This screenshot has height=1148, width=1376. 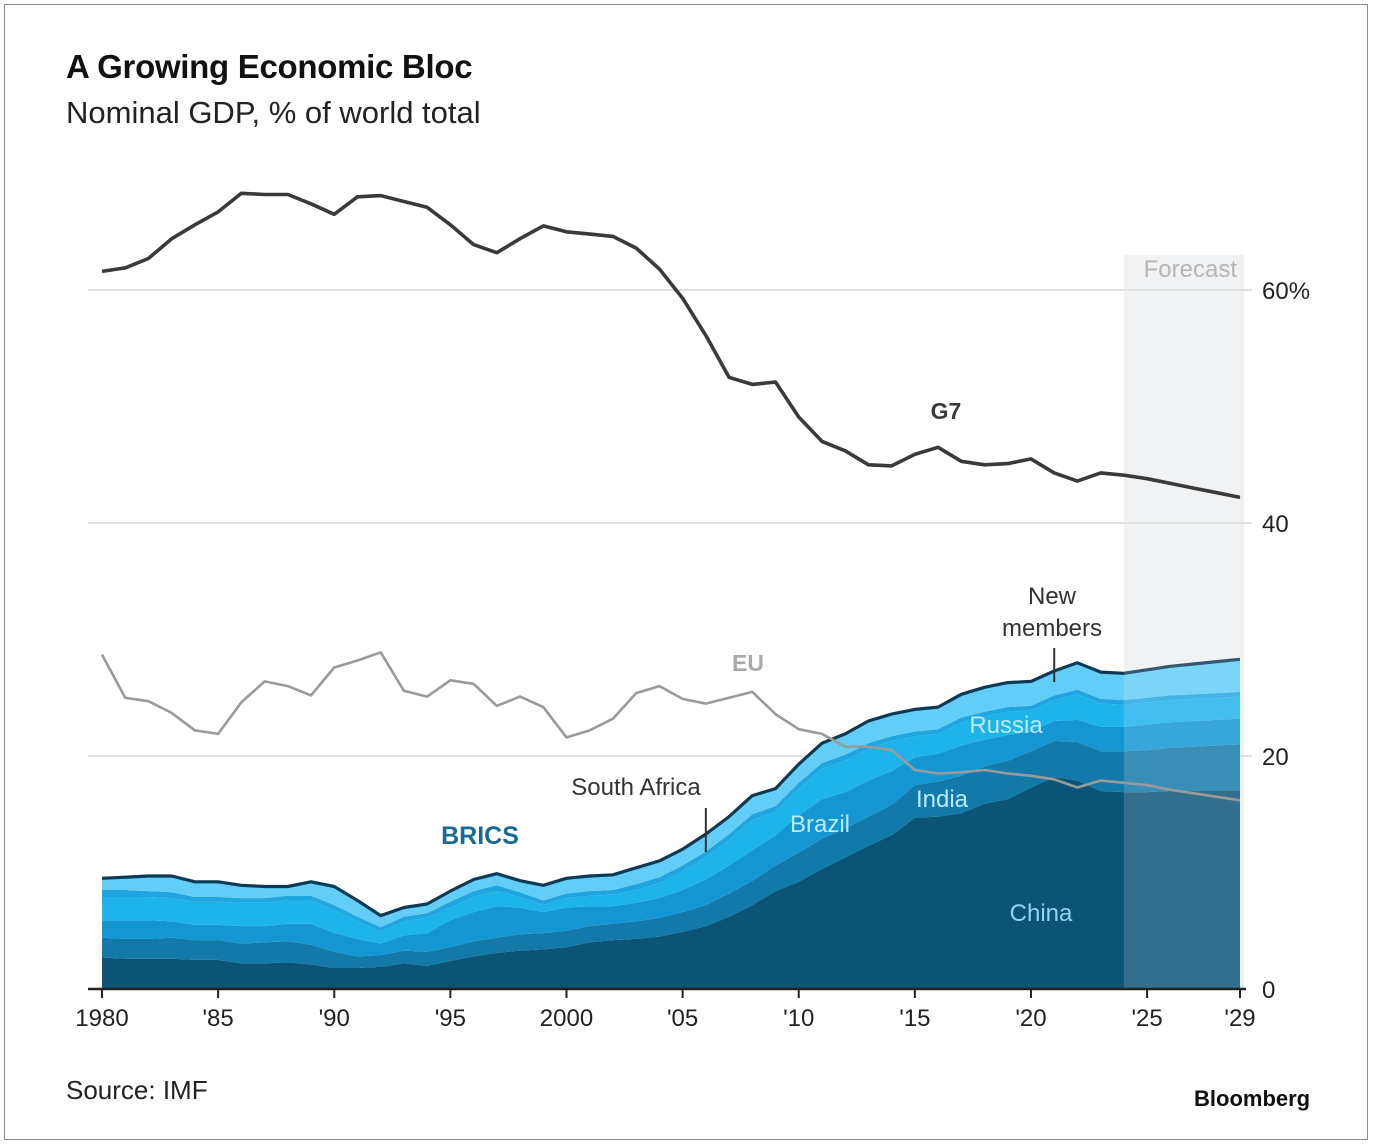 What do you see at coordinates (1146, 1018) in the screenshot?
I see `x-tick-label-2025: '25` at bounding box center [1146, 1018].